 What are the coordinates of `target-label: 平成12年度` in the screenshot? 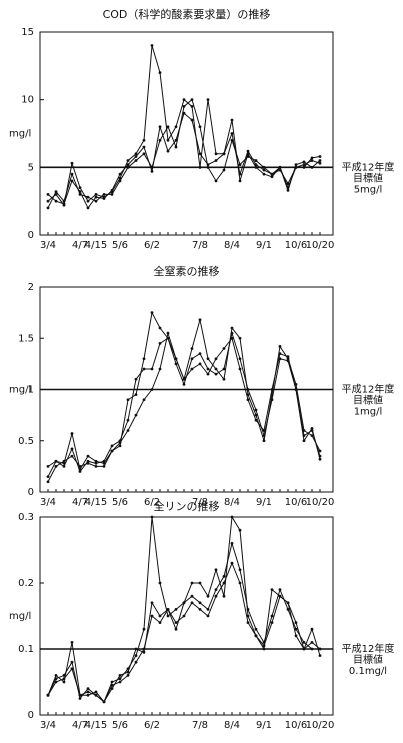 It's located at (368, 389).